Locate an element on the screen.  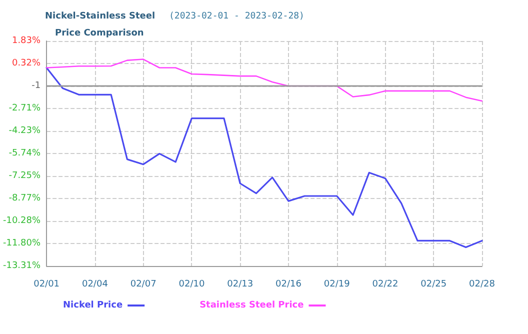
x-tick-label: 02/01 is located at coordinates (47, 285).